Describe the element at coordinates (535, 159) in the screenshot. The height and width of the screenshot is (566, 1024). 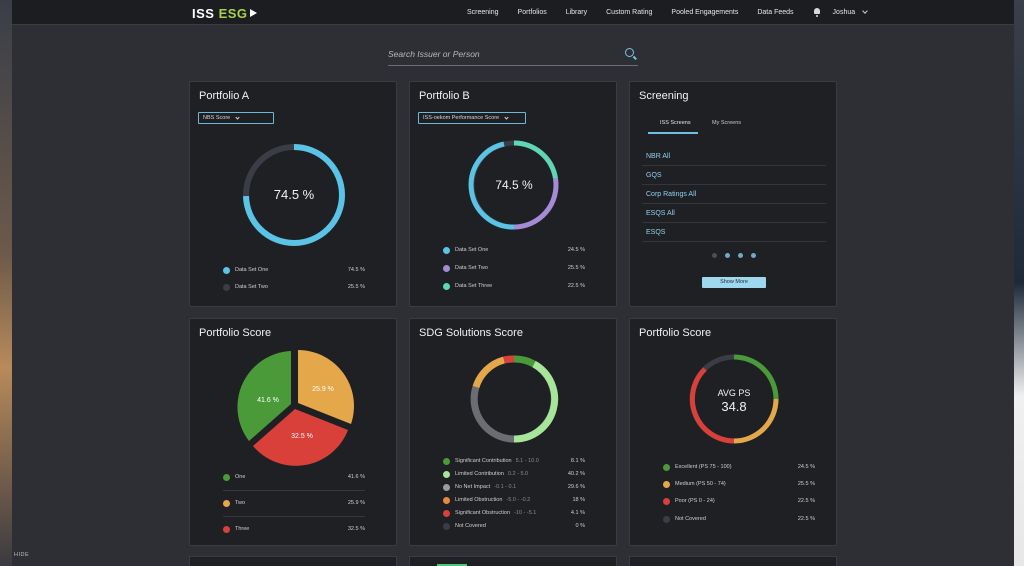
I see `donut-segment-three` at that location.